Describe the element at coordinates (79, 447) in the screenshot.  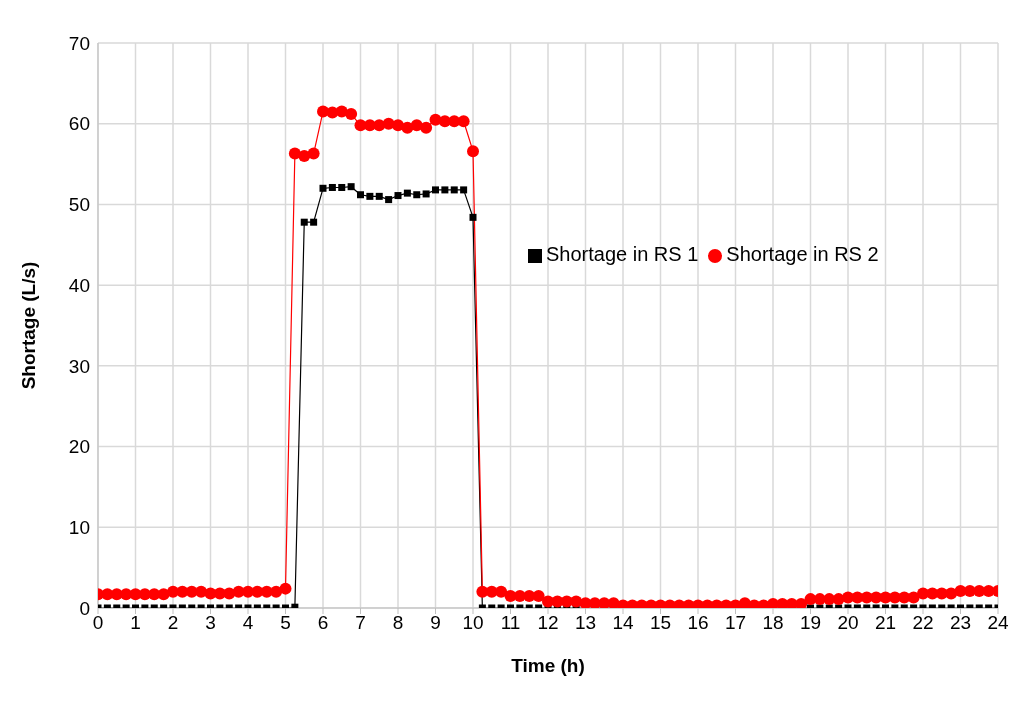
I see `y-tick-label: 20` at that location.